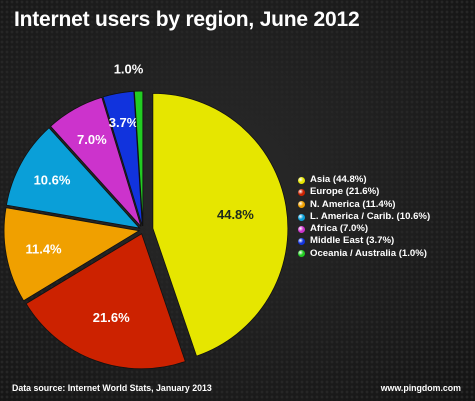  I want to click on slice-value-label: 21.6%, so click(111, 317).